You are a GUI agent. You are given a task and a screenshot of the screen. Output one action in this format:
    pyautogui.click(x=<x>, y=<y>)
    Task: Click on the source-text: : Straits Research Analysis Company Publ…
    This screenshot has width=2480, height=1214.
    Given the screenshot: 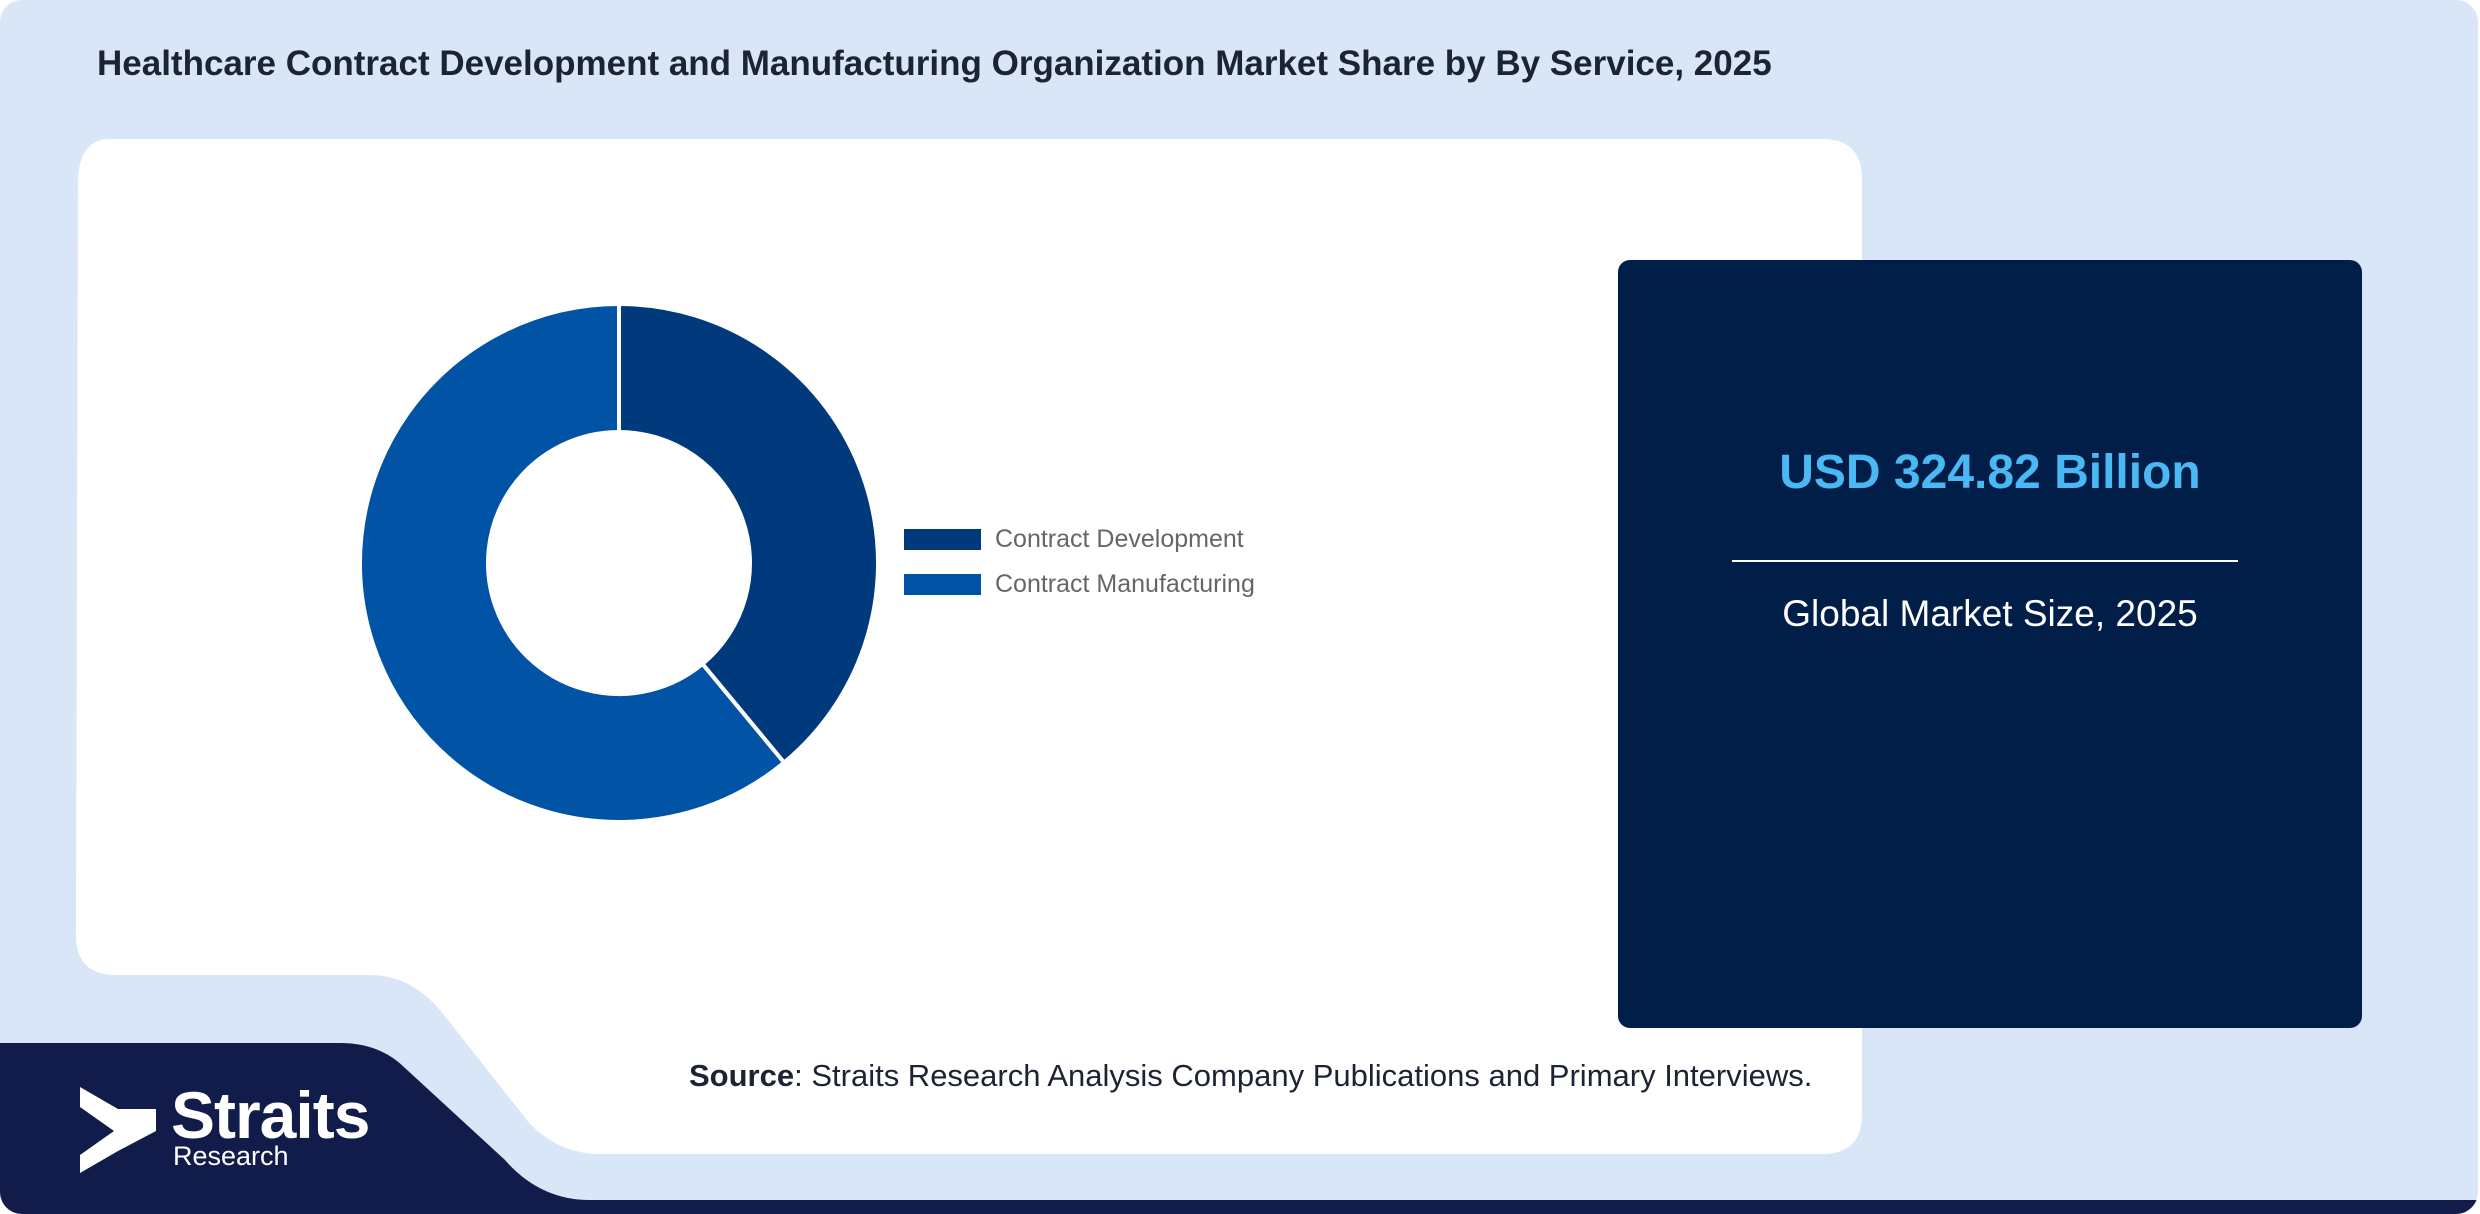 What is the action you would take?
    pyautogui.click(x=1303, y=1075)
    